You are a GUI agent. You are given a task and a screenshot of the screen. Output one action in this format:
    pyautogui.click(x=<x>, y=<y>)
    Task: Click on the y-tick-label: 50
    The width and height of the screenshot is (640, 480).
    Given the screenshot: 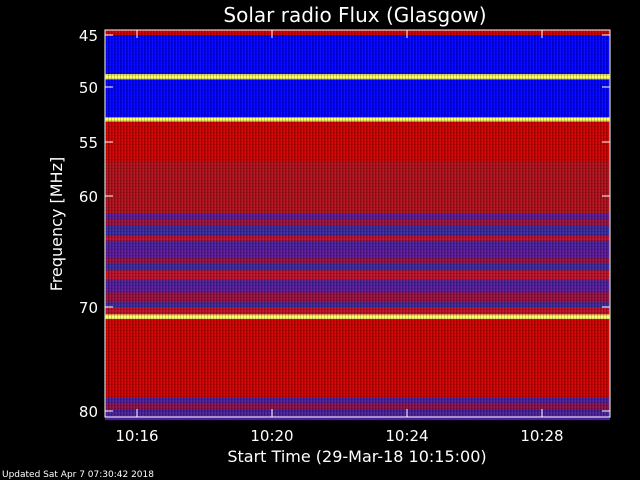 What is the action you would take?
    pyautogui.click(x=88, y=88)
    